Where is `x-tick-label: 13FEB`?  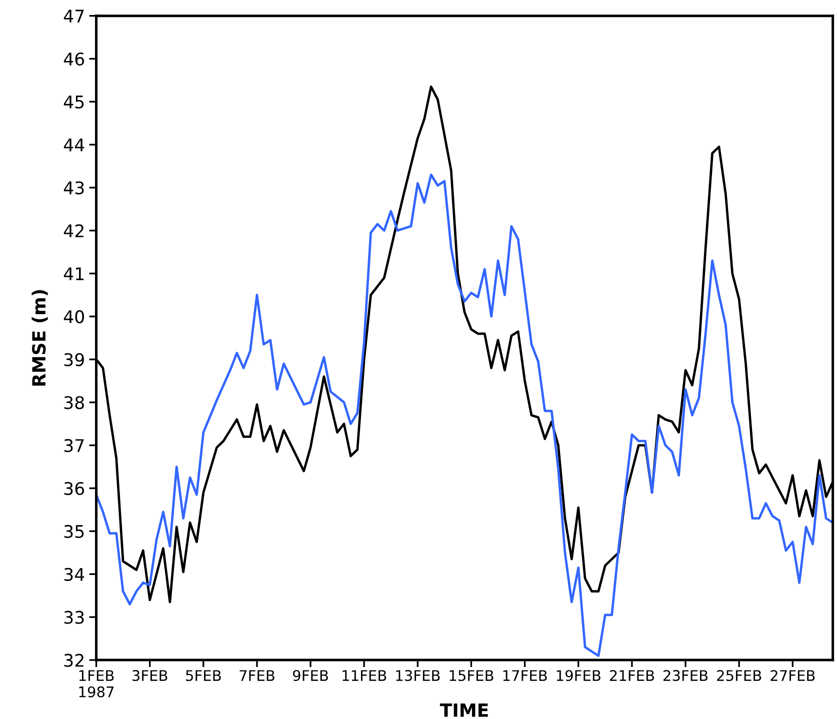
x-tick-label: 13FEB is located at coordinates (418, 676).